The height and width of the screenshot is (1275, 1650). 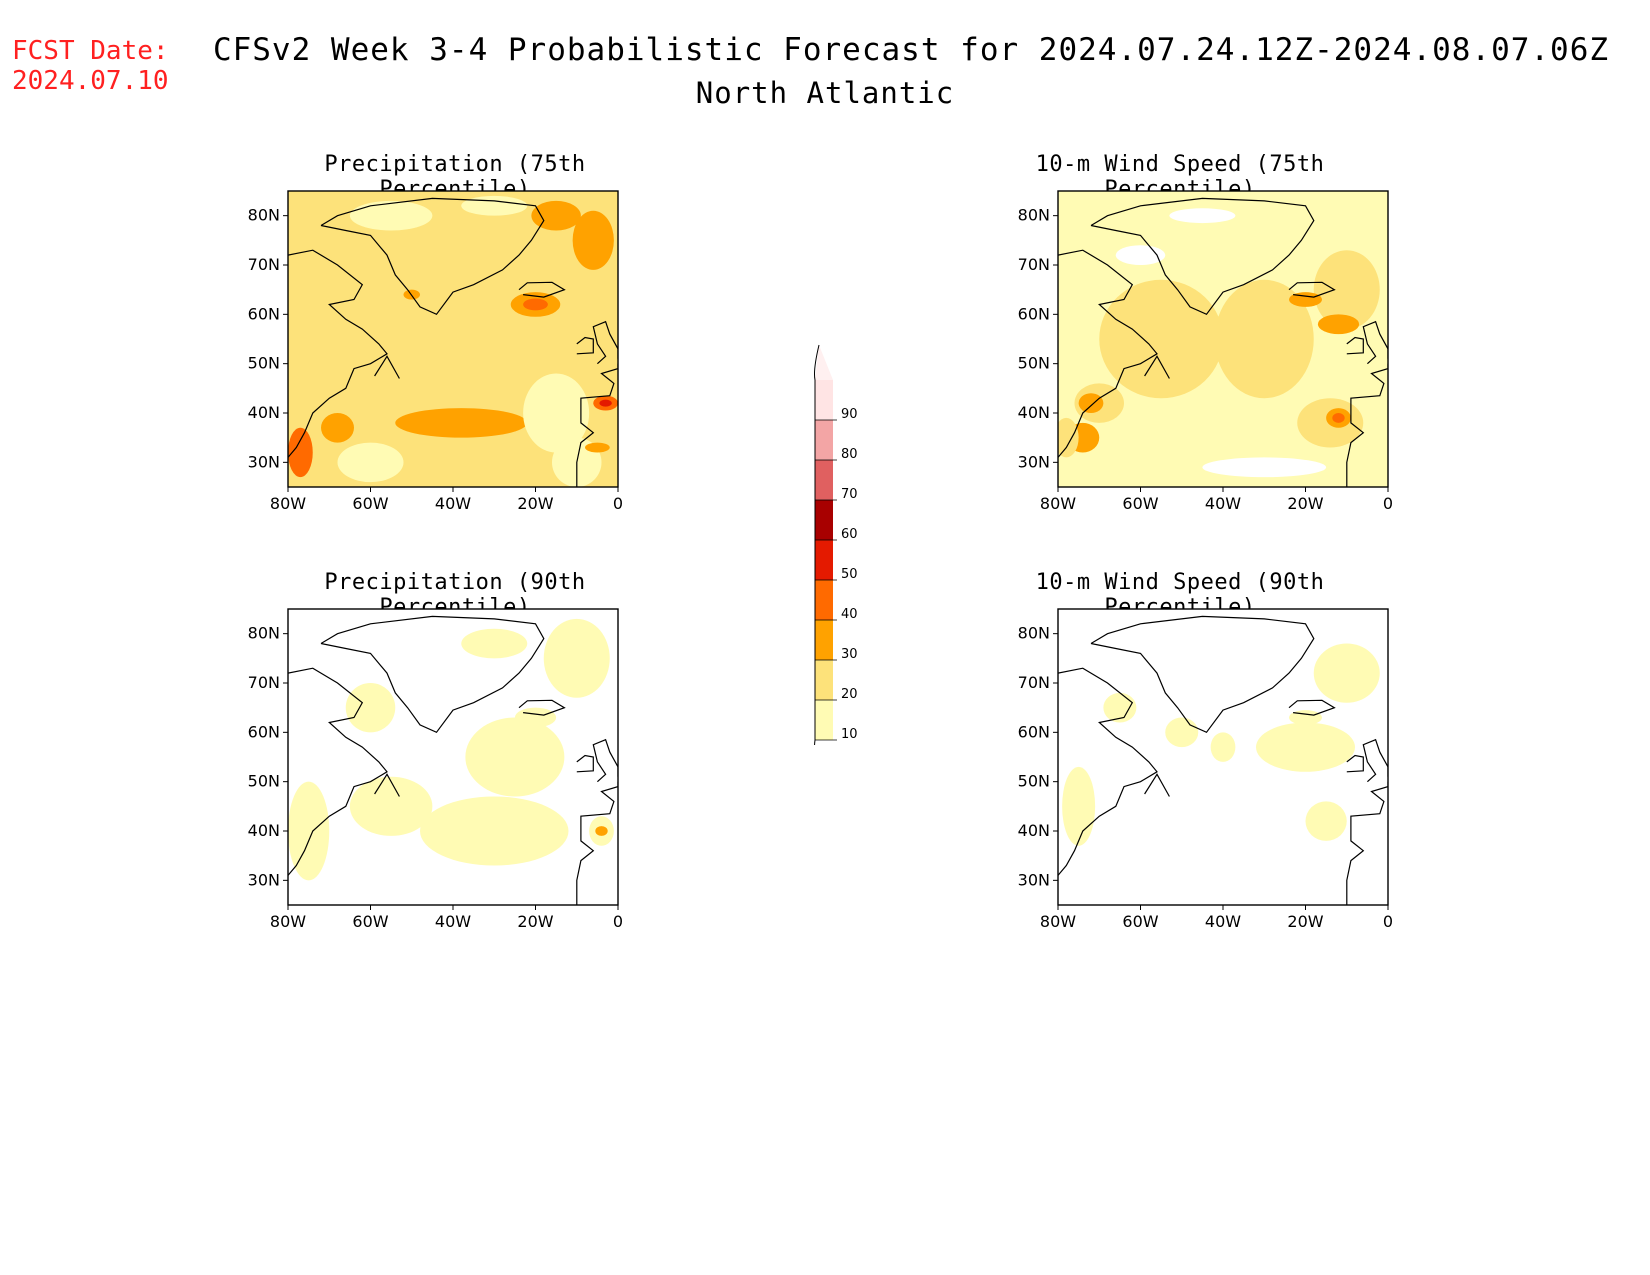 What do you see at coordinates (849, 574) in the screenshot?
I see `colorbar-label: 50` at bounding box center [849, 574].